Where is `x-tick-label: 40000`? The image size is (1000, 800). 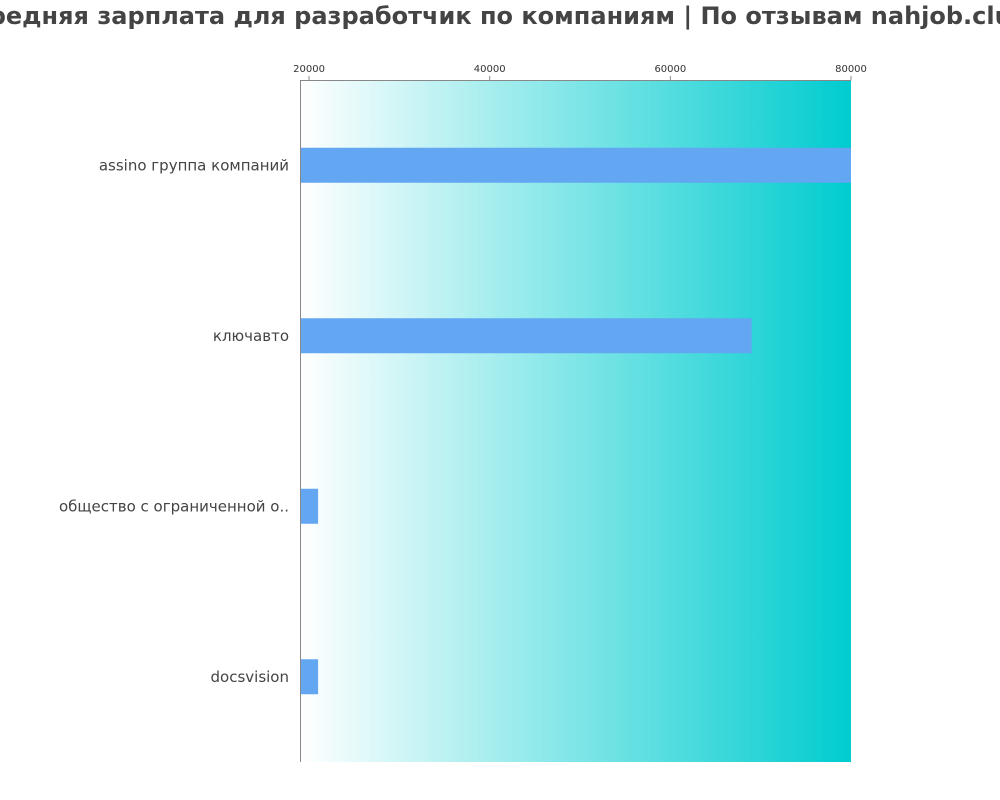 x-tick-label: 40000 is located at coordinates (490, 69).